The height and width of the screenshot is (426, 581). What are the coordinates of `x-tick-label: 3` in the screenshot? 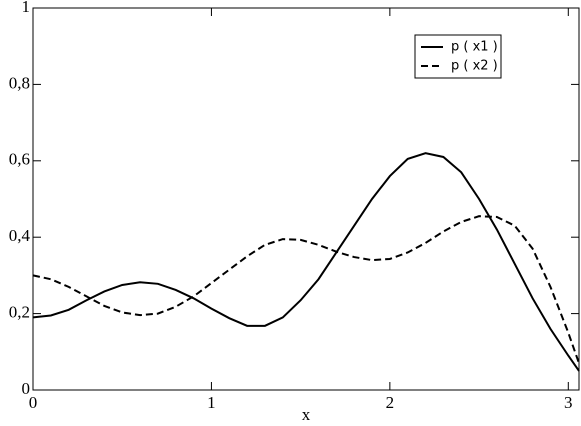 It's located at (568, 402).